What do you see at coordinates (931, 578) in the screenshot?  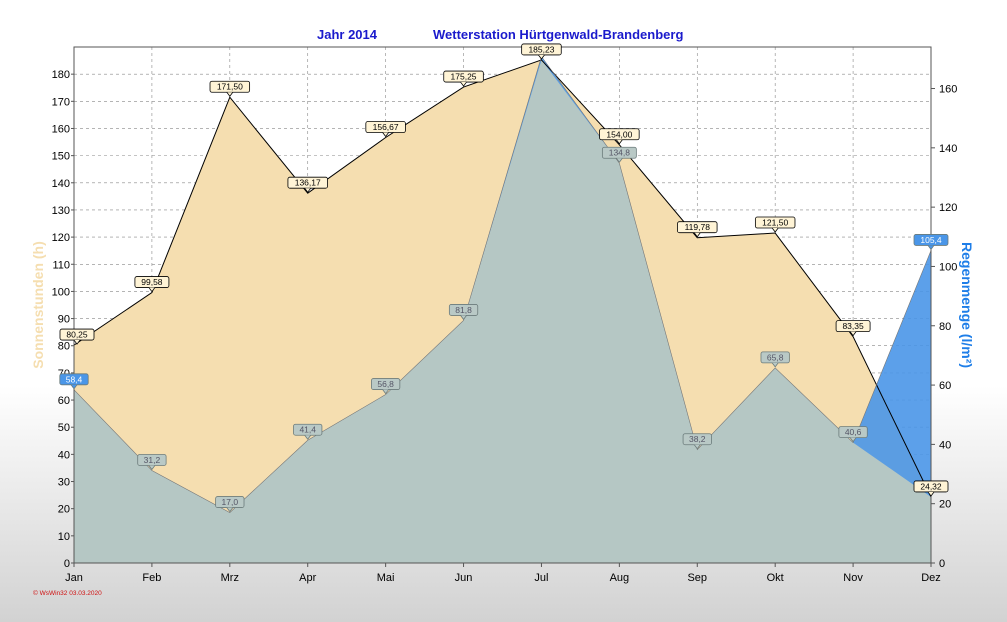 I see `x-tick-label: Dez` at bounding box center [931, 578].